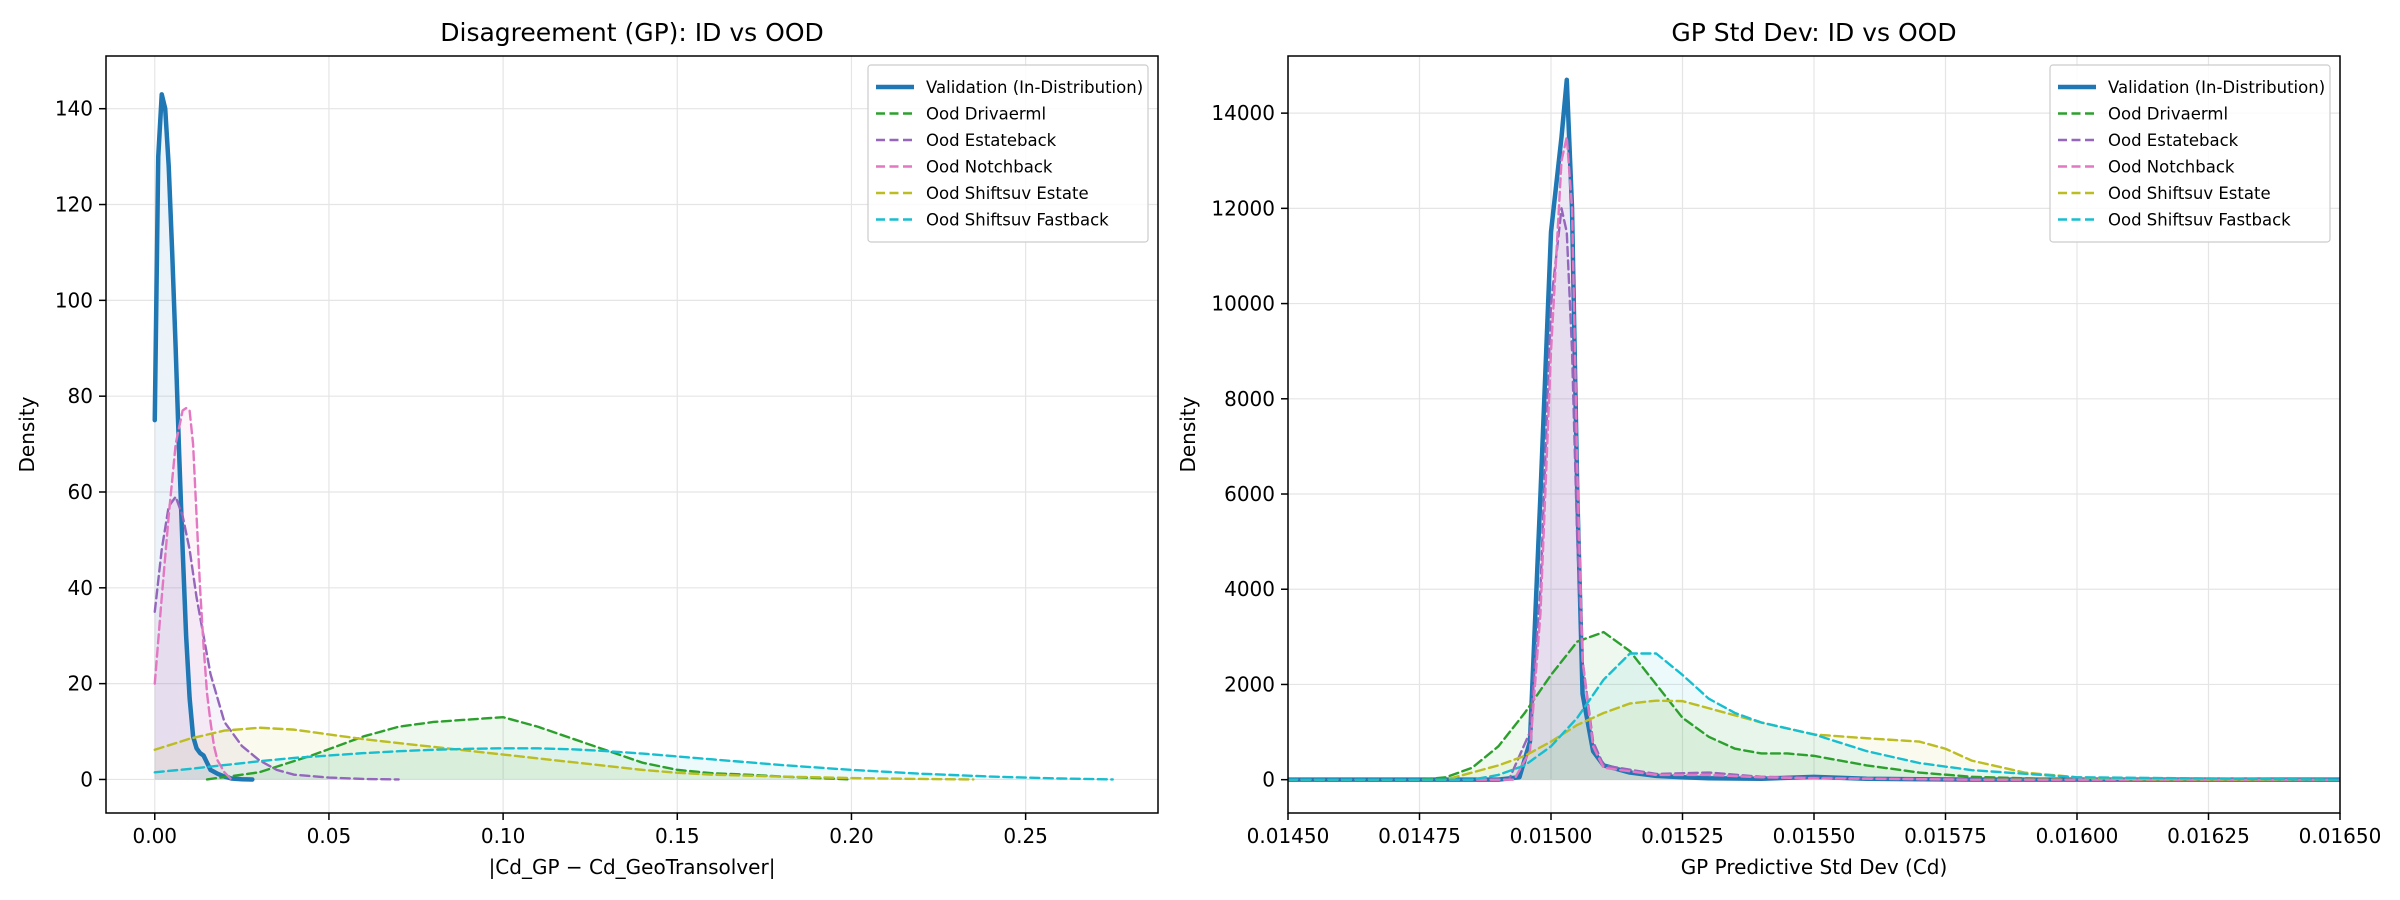 The width and height of the screenshot is (2400, 900). Describe the element at coordinates (155, 836) in the screenshot. I see `x-tick-label: 0.00` at that location.